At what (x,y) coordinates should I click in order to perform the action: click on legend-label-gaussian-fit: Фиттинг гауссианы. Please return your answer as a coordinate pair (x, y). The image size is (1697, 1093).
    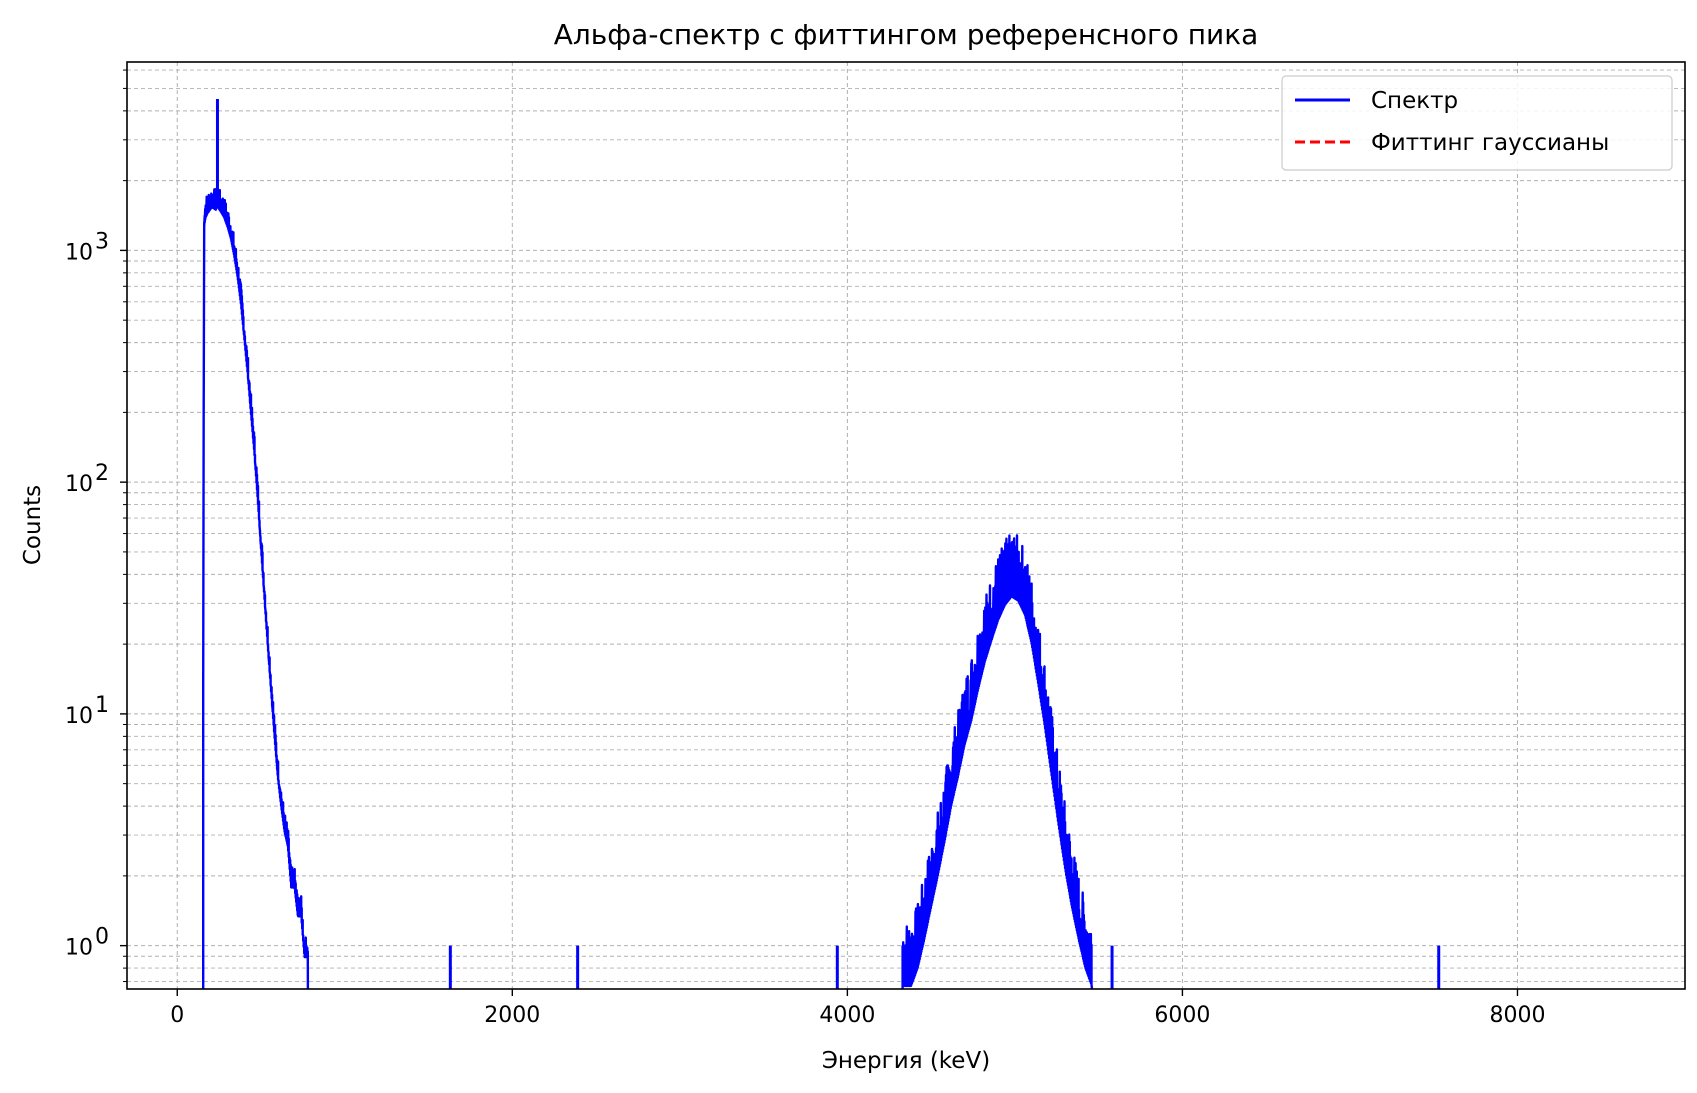
    Looking at the image, I should click on (1490, 143).